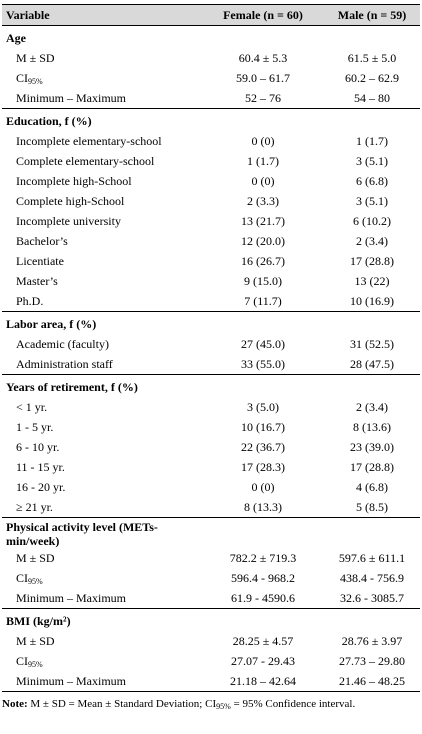 The image size is (422, 734). What do you see at coordinates (211, 507) in the screenshot?
I see `data-row: ≥ 21 yr. 8 (13.3) 5 (8.5)` at bounding box center [211, 507].